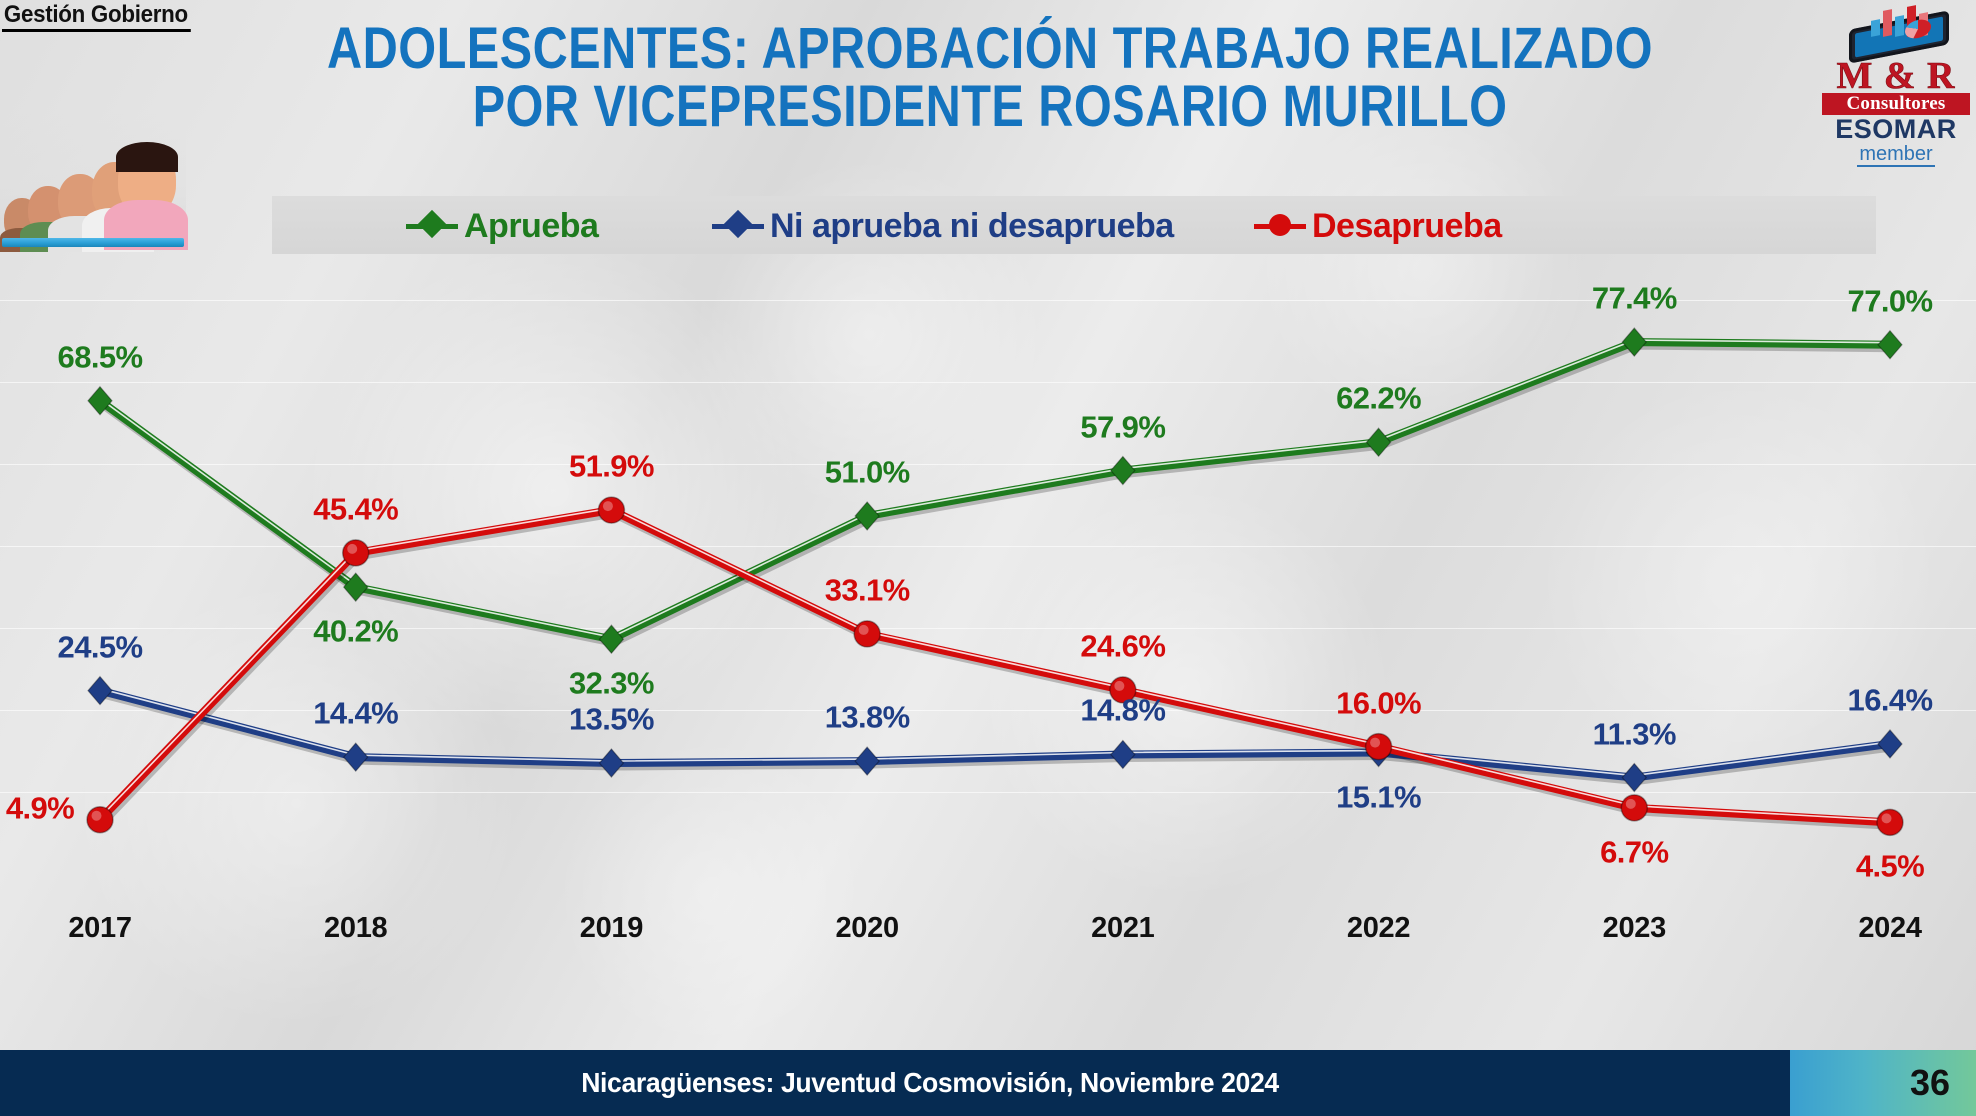 The height and width of the screenshot is (1116, 1976). I want to click on photo-rail, so click(93, 242).